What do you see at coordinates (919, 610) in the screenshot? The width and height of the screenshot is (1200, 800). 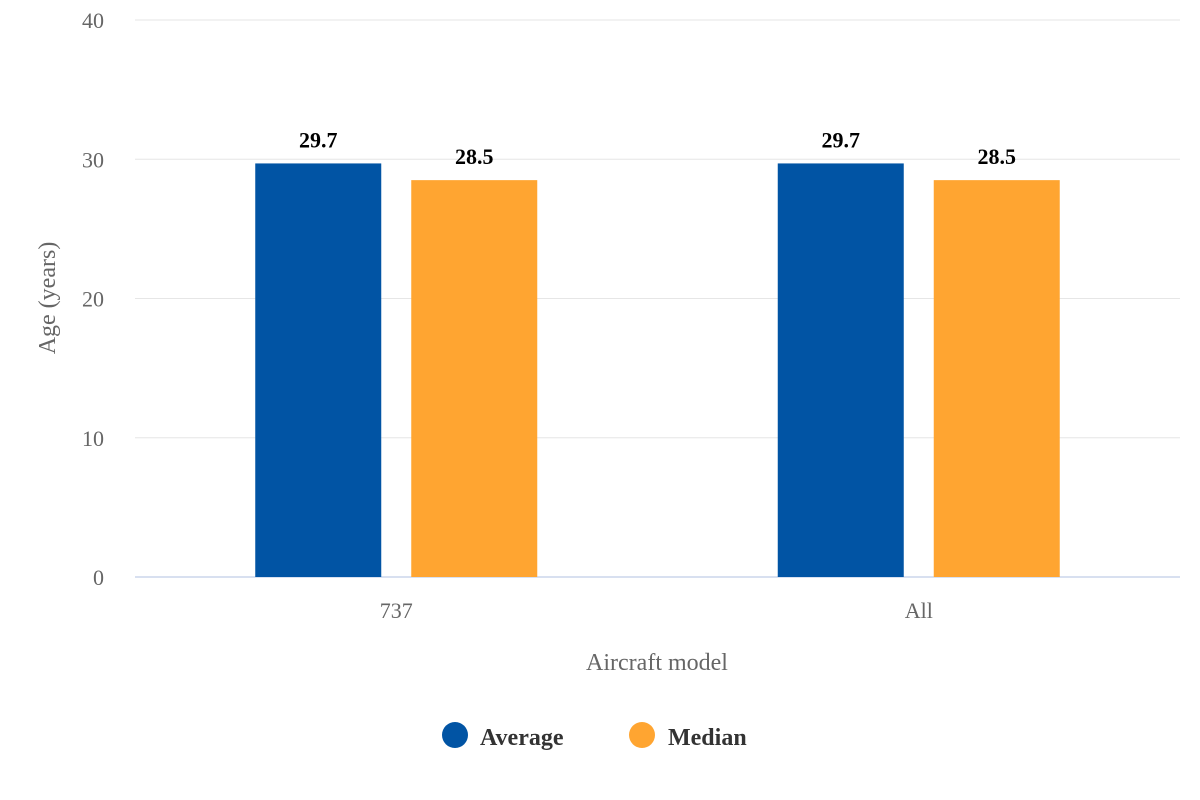 I see `x-tick-label: All` at bounding box center [919, 610].